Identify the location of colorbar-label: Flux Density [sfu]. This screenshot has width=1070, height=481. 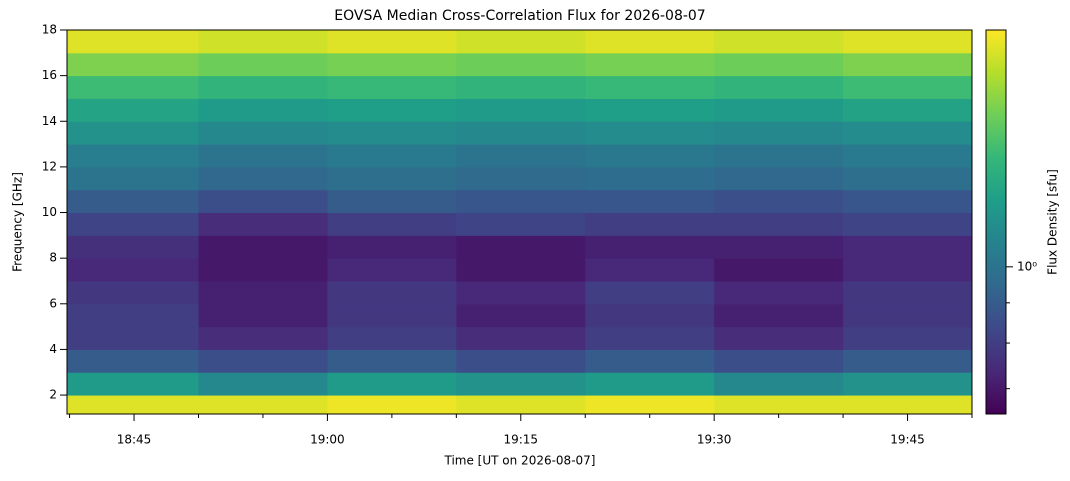
(1053, 222).